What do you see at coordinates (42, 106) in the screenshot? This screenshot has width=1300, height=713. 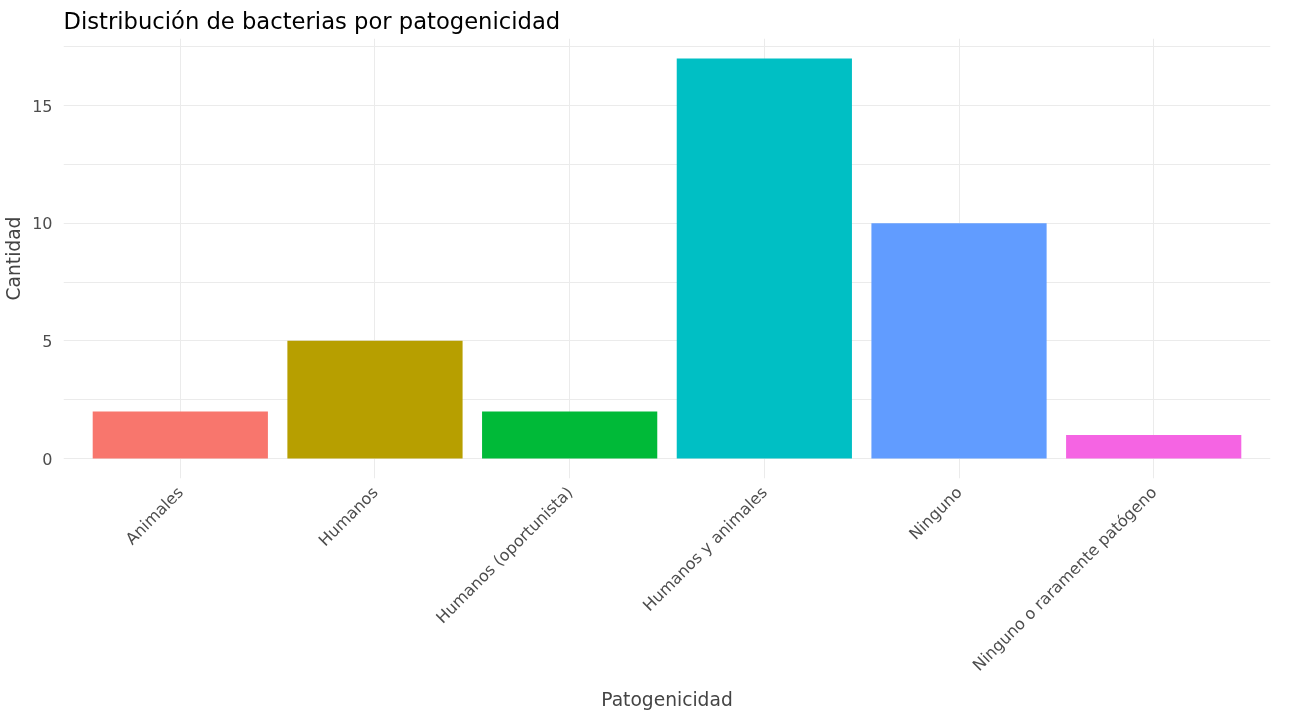 I see `y-tick-label: 15` at bounding box center [42, 106].